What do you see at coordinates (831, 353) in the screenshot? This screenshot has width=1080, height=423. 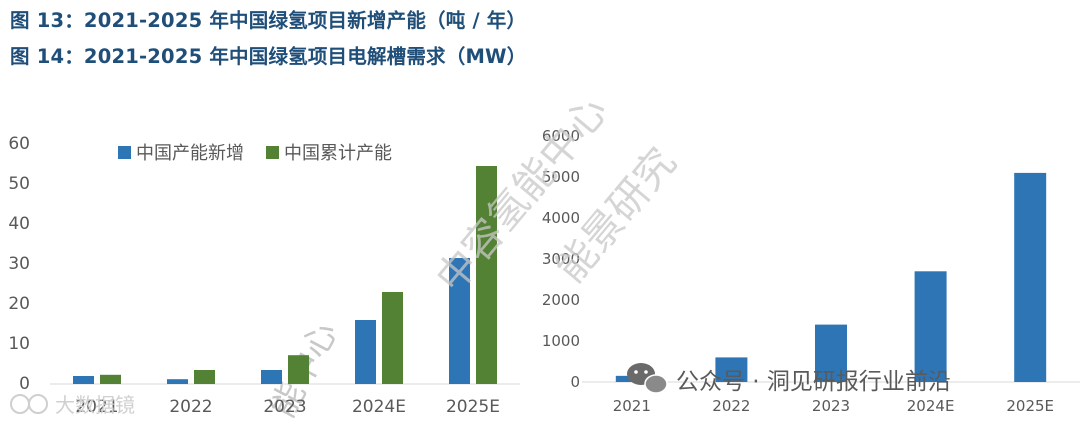 I see `bar-2023` at bounding box center [831, 353].